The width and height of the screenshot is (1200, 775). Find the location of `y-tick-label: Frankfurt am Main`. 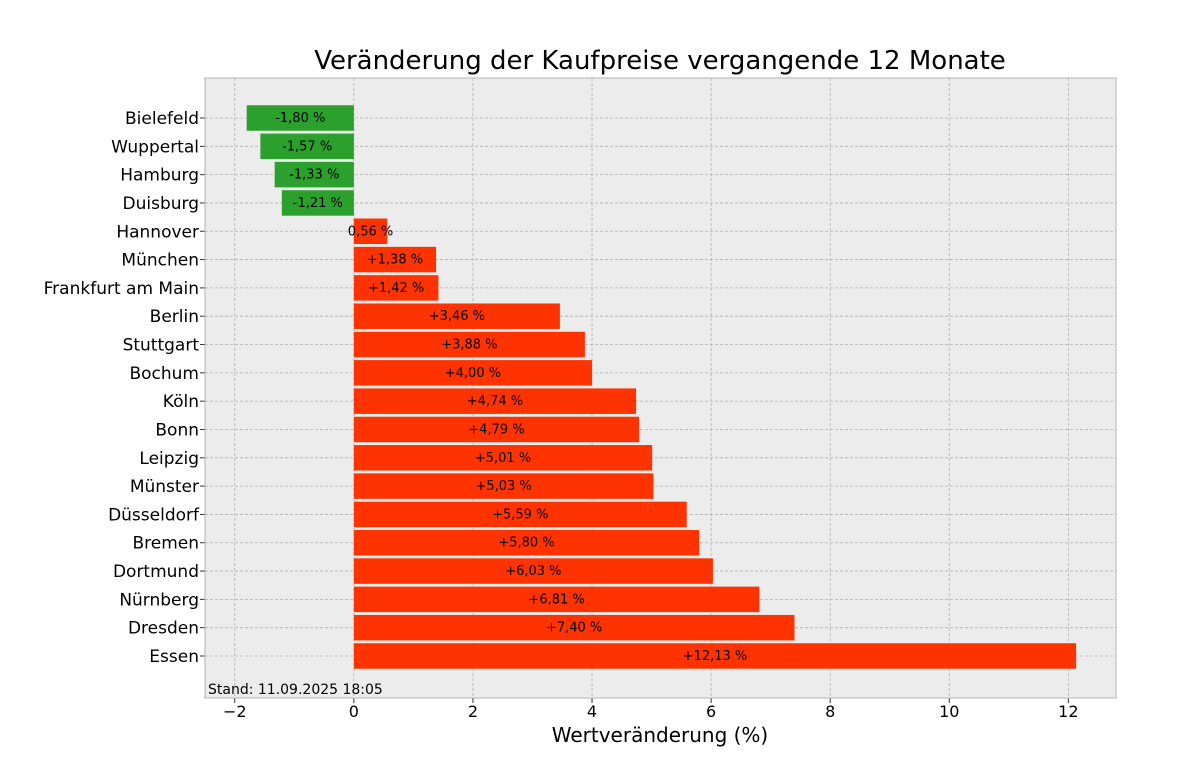

y-tick-label: Frankfurt am Main is located at coordinates (121, 289).